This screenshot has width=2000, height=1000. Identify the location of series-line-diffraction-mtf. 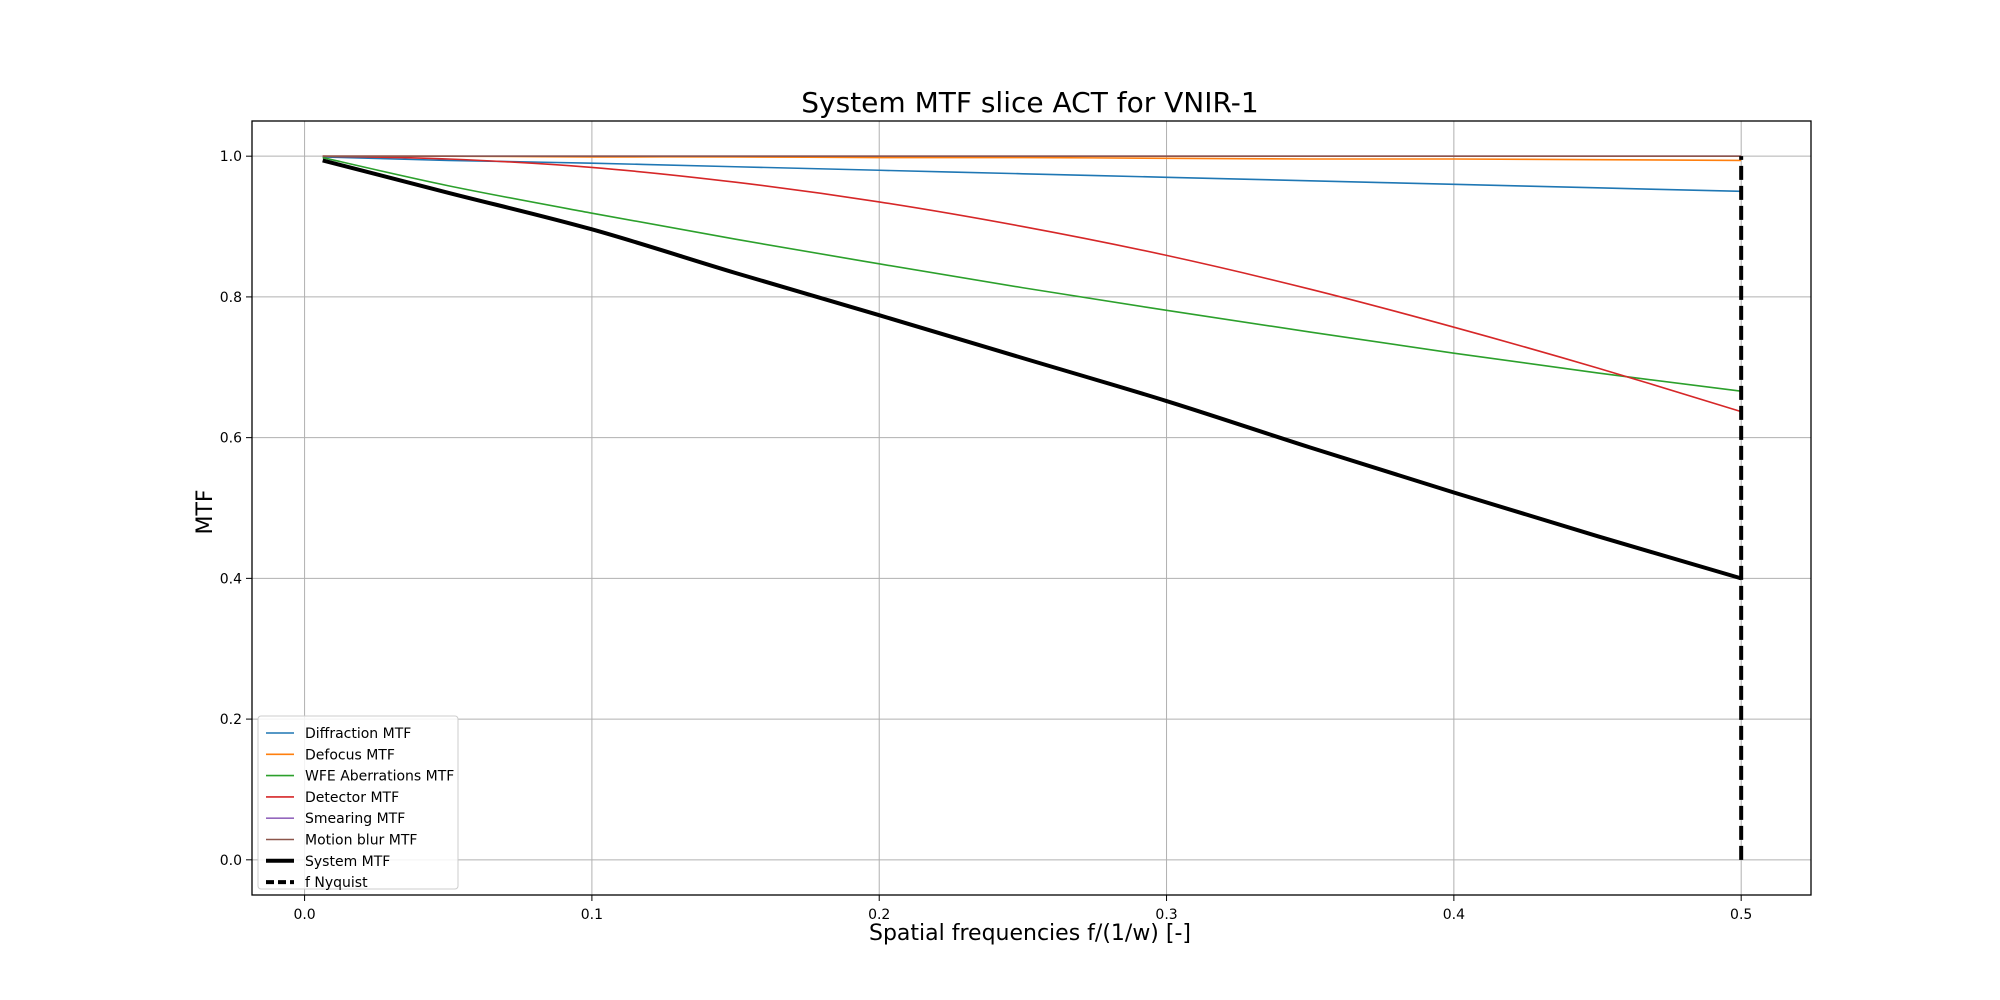
(1032, 174).